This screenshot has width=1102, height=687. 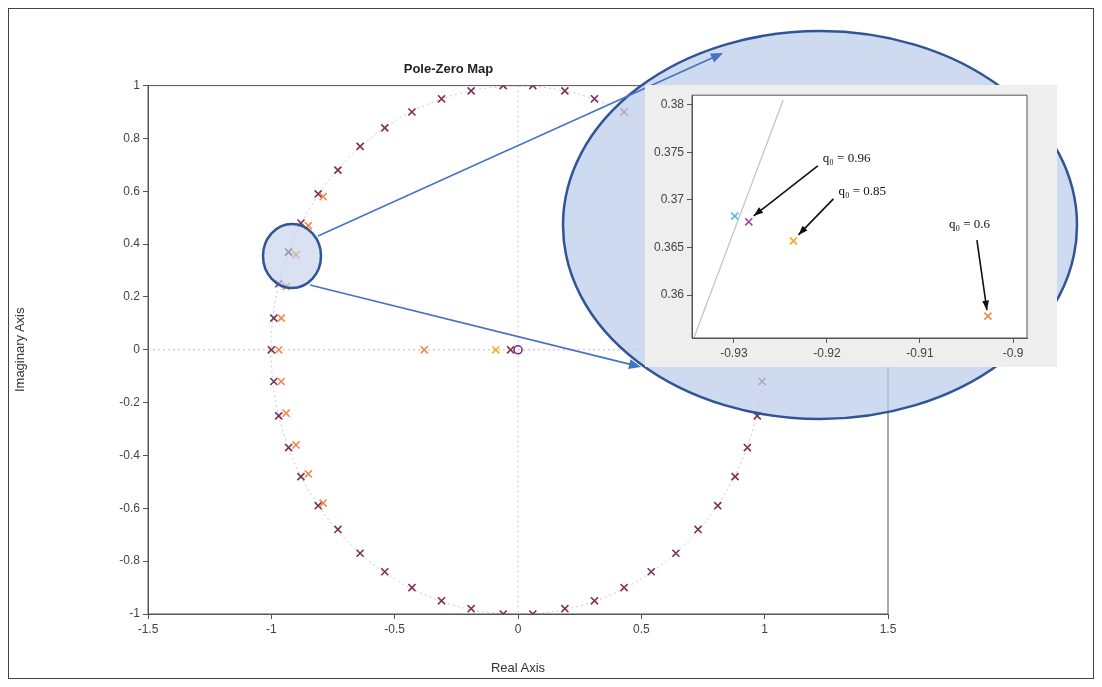 What do you see at coordinates (827, 352) in the screenshot?
I see `x-tick-label: -0.92` at bounding box center [827, 352].